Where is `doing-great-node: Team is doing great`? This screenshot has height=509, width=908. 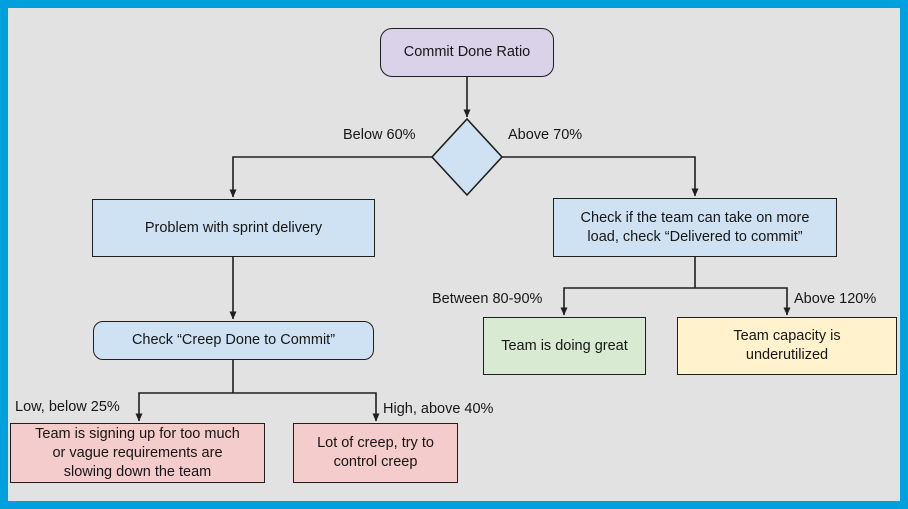
doing-great-node: Team is doing great is located at coordinates (564, 346).